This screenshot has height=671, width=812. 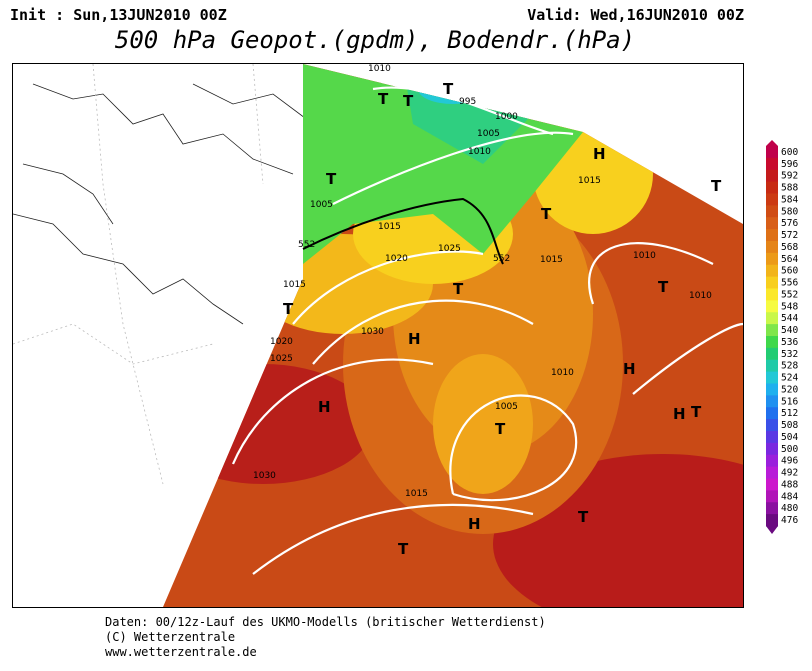 What do you see at coordinates (789, 259) in the screenshot?
I see `legend-label: 564` at bounding box center [789, 259].